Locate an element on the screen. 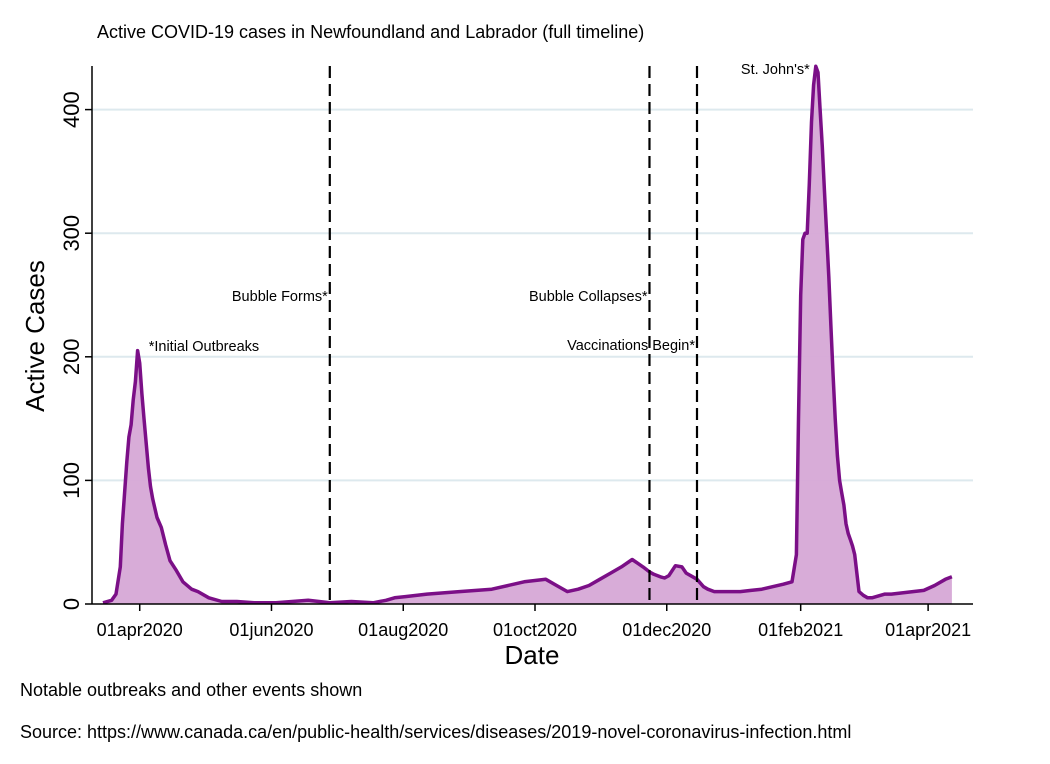 Image resolution: width=1050 pixels, height=764 pixels. y-axis-label: Active Cases is located at coordinates (35, 336).